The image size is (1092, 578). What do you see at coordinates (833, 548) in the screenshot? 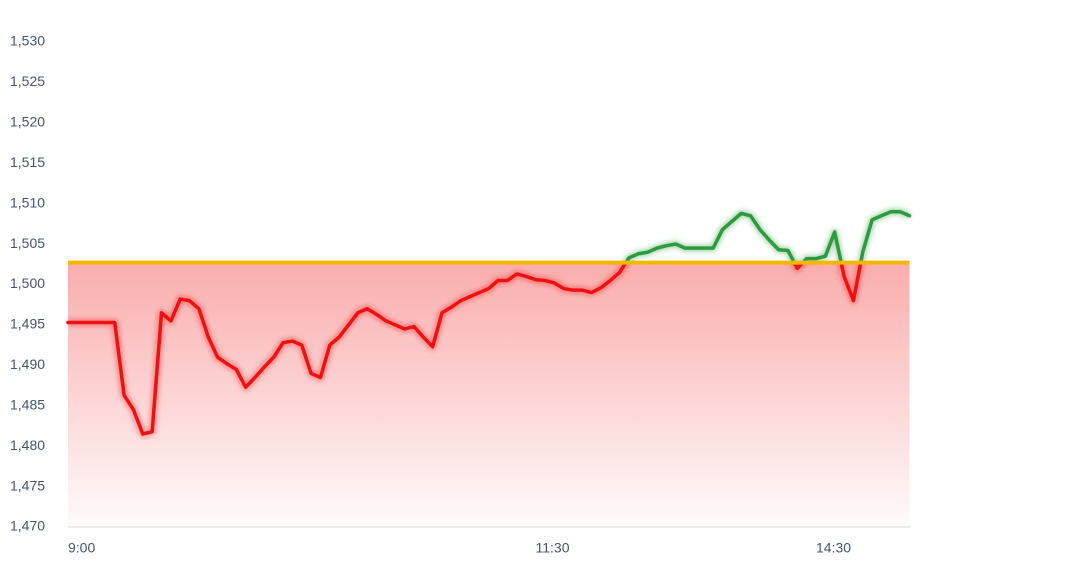
I see `x-tick-label: 14:30` at bounding box center [833, 548].